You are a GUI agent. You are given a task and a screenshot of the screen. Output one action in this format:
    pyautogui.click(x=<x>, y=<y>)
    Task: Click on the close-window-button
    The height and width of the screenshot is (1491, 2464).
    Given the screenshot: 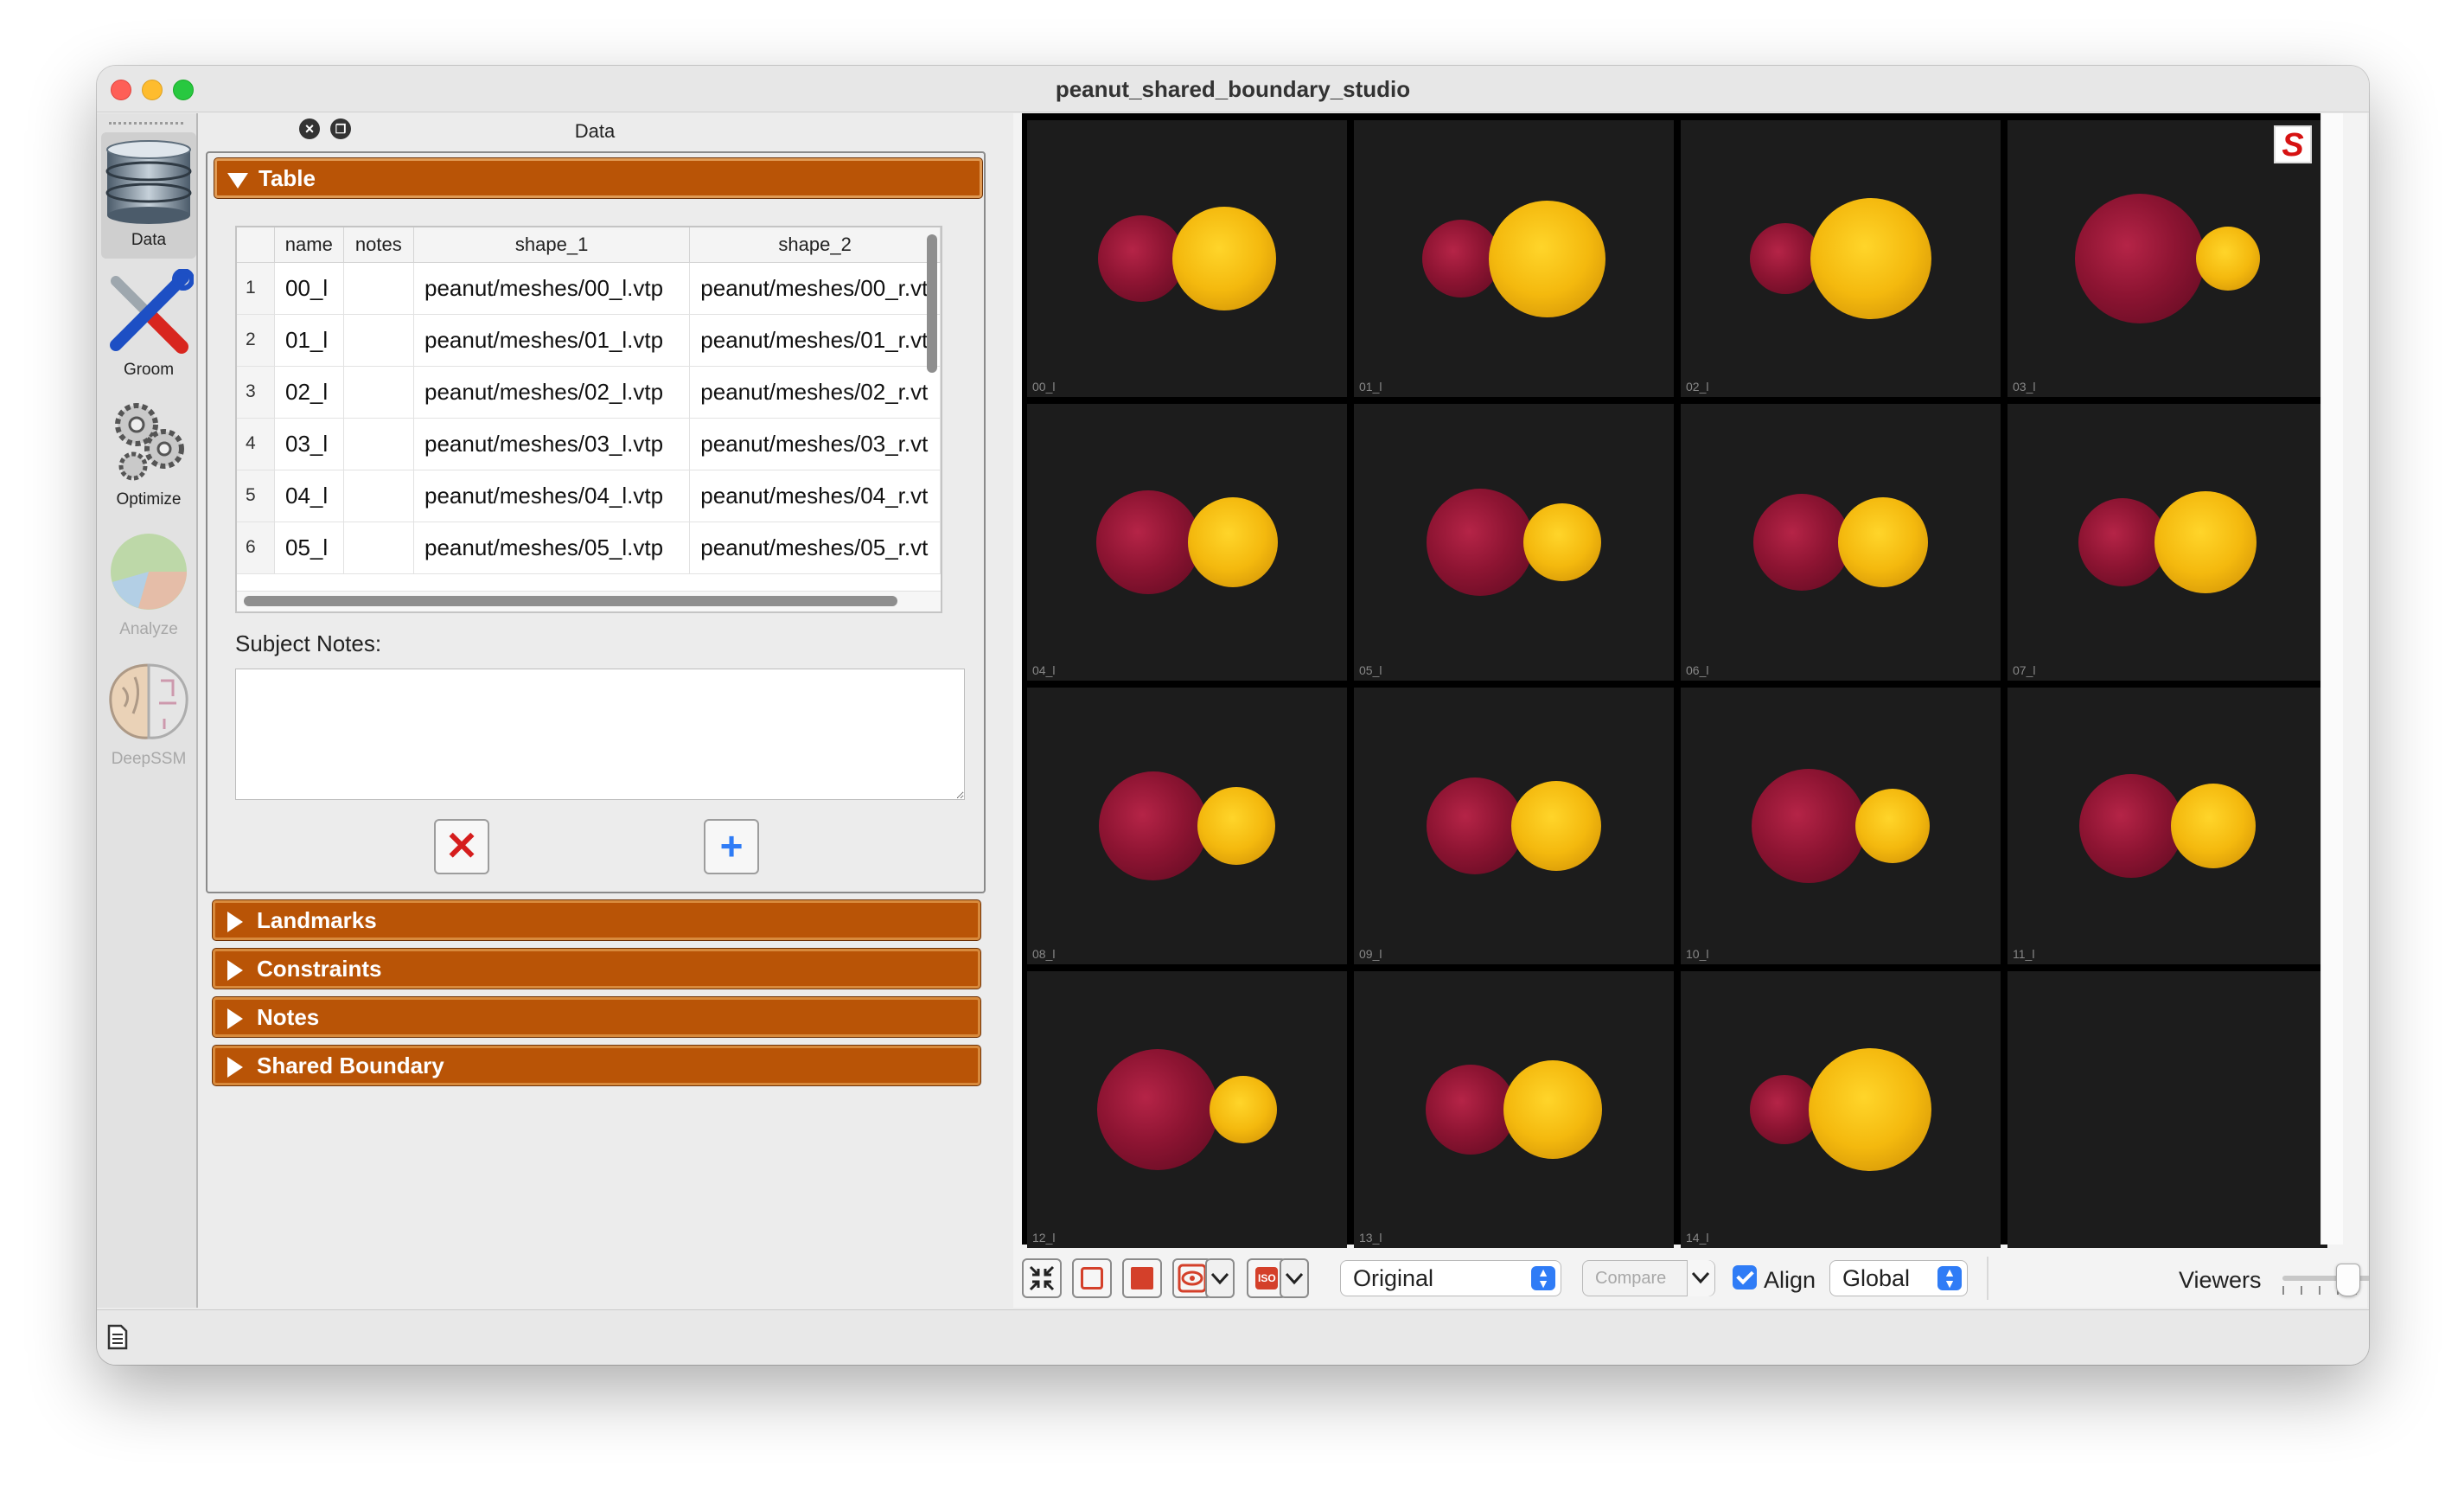 What is the action you would take?
    pyautogui.click(x=121, y=90)
    